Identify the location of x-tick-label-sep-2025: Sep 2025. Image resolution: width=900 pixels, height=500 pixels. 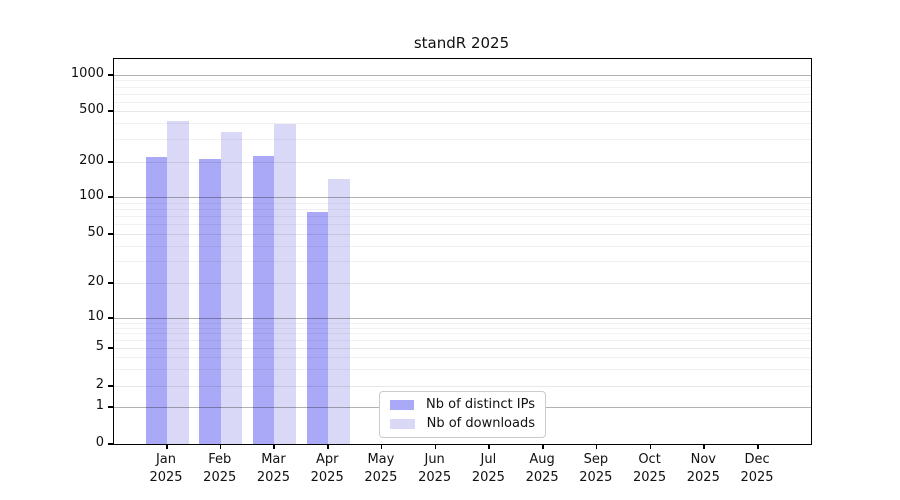
(596, 468).